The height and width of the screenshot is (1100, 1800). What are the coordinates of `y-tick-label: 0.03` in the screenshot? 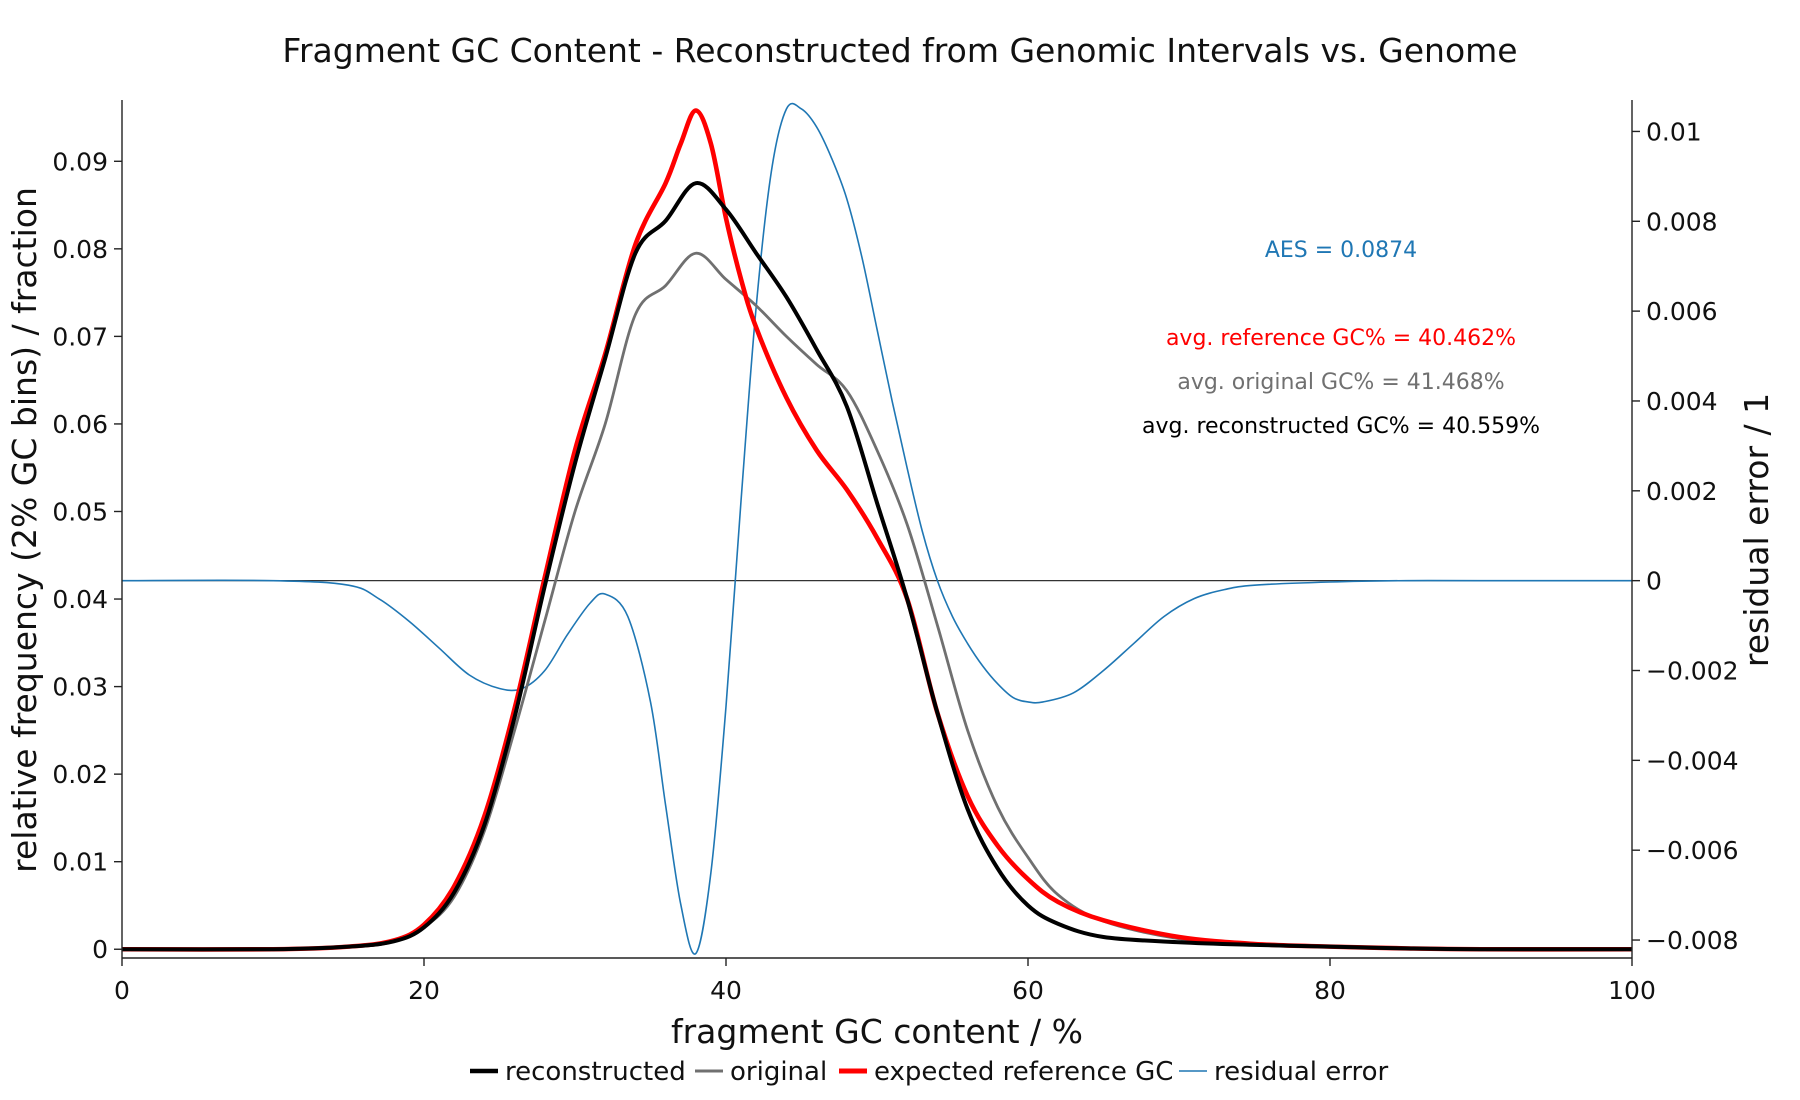 It's located at (80, 687).